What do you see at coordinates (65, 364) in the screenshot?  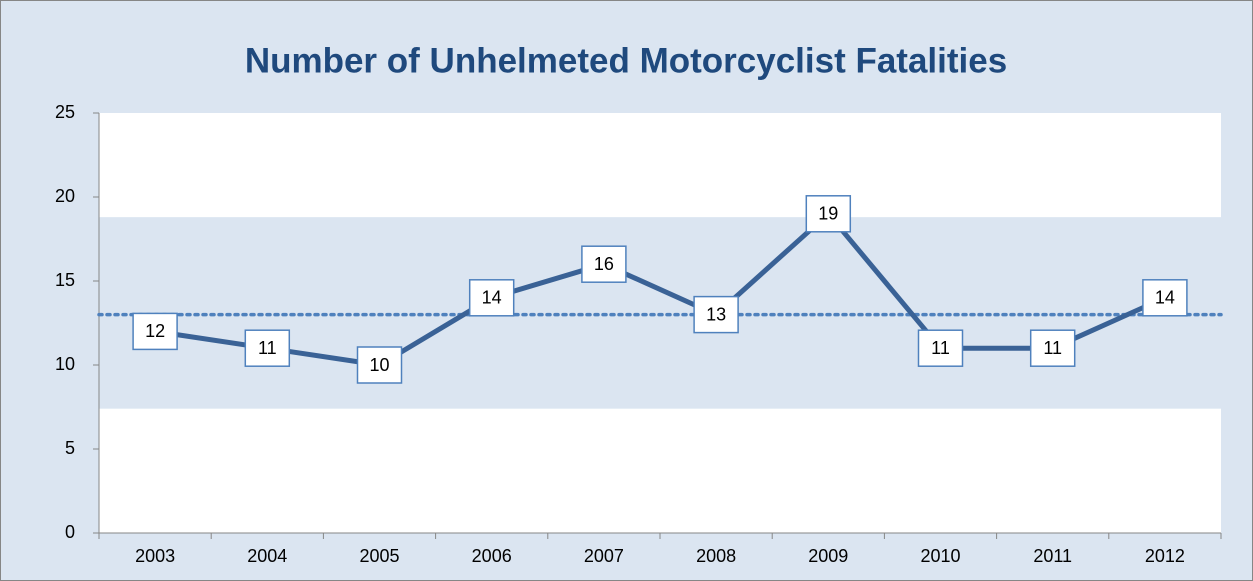 I see `y-tick-label: 10` at bounding box center [65, 364].